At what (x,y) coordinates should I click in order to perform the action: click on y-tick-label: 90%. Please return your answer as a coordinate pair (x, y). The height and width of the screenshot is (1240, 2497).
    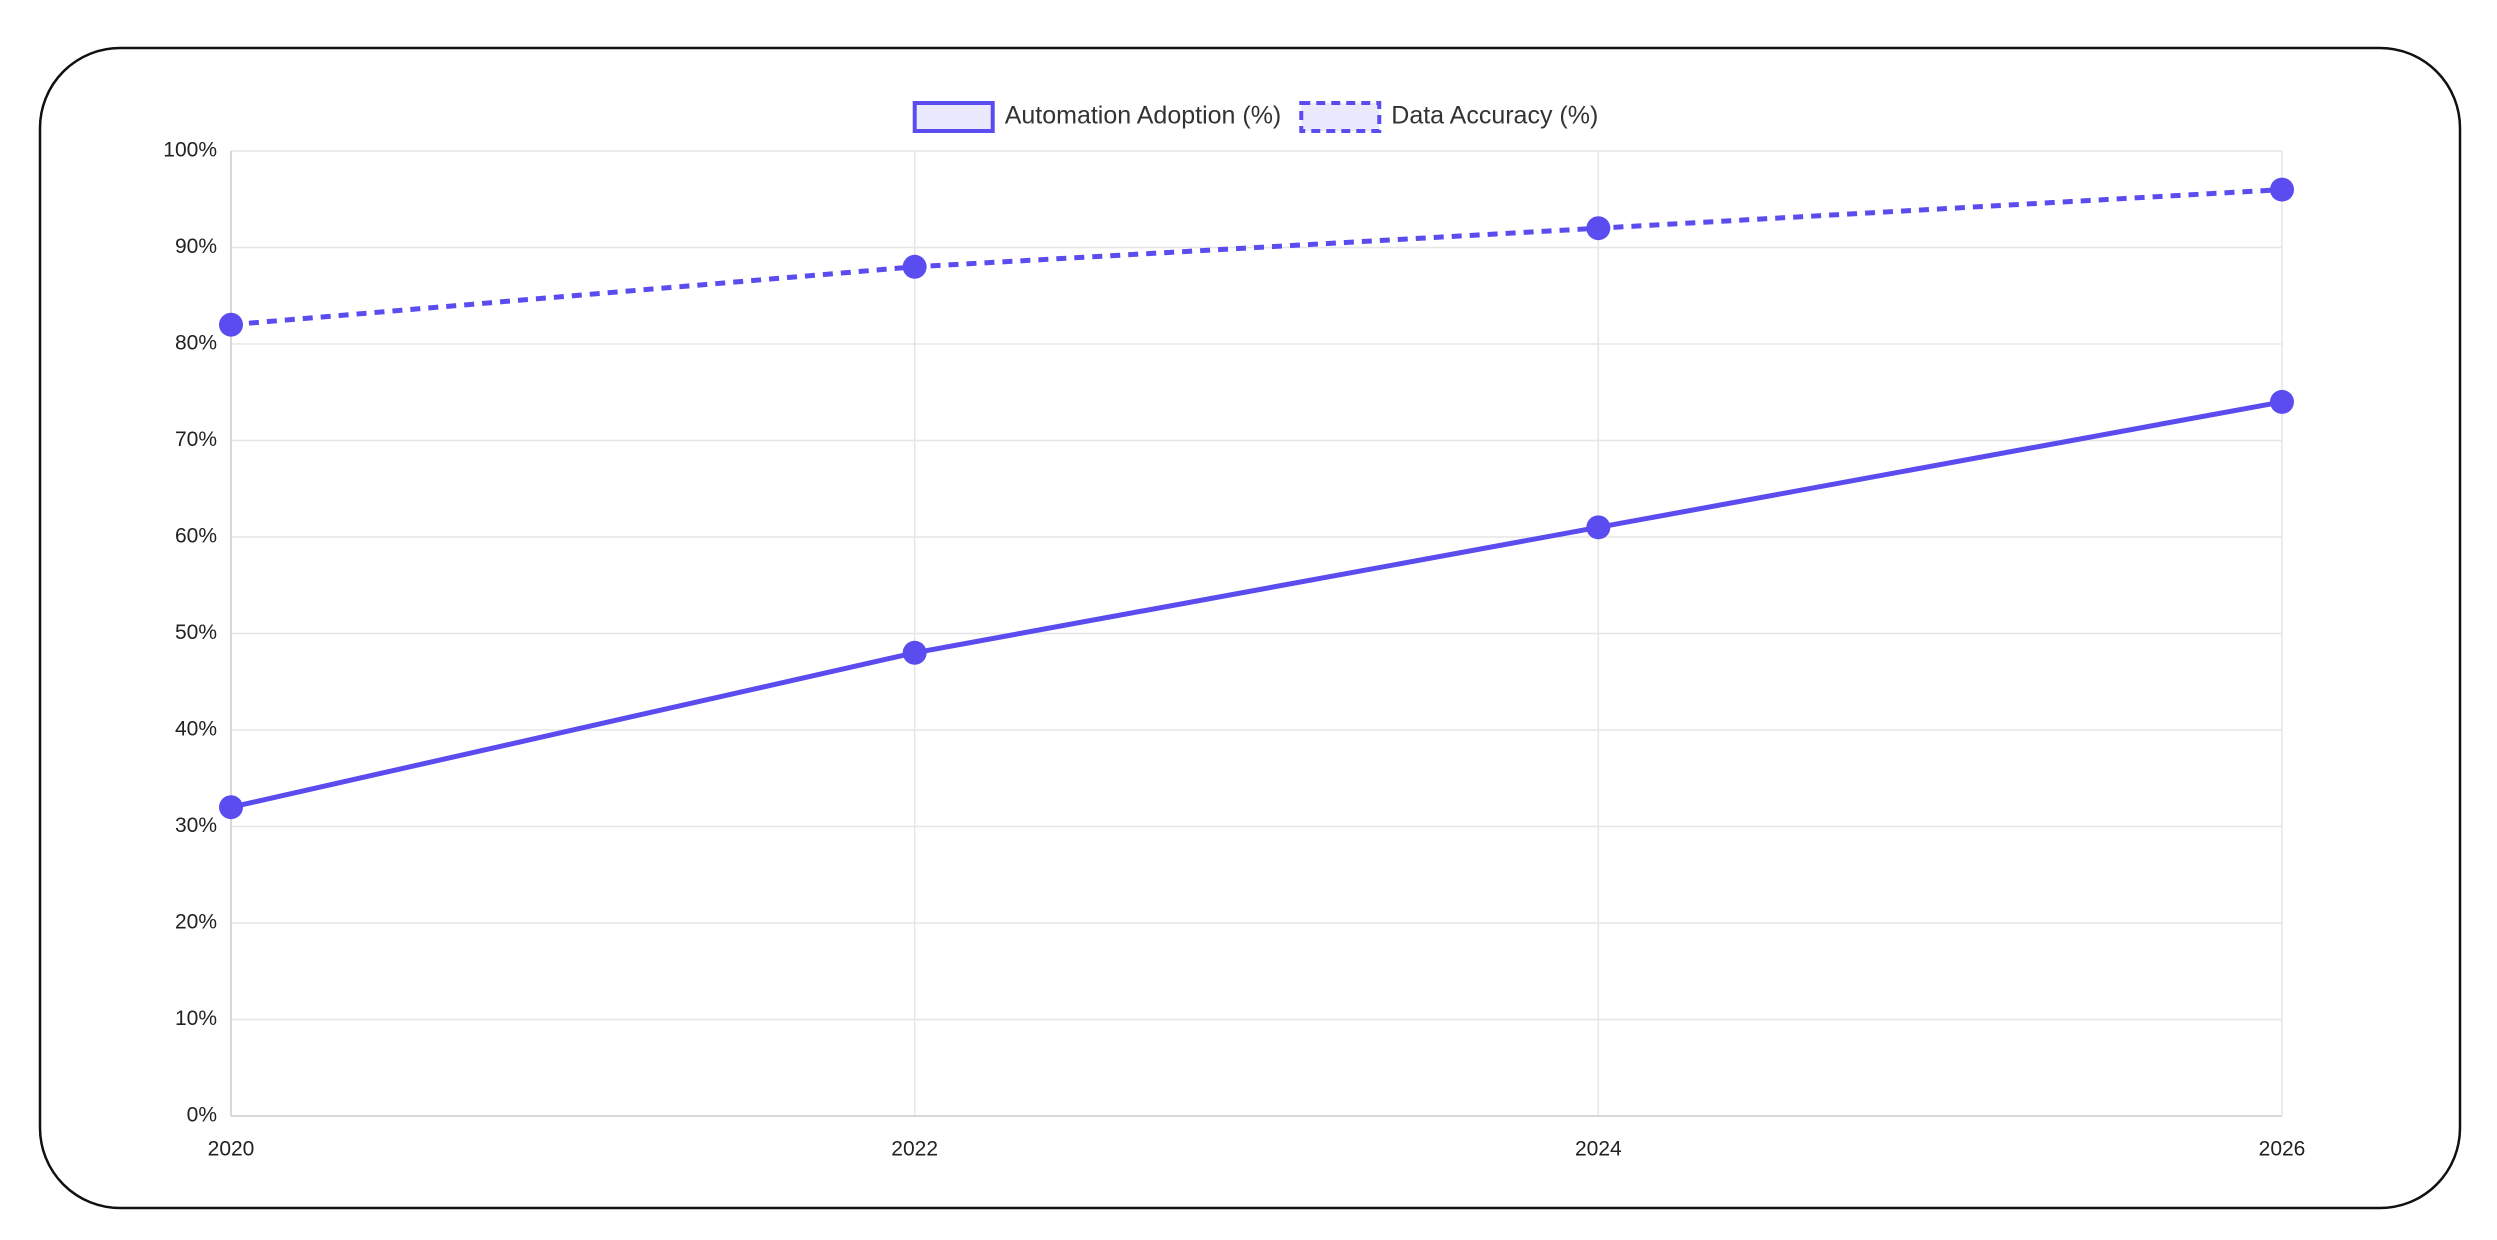
    Looking at the image, I should click on (196, 246).